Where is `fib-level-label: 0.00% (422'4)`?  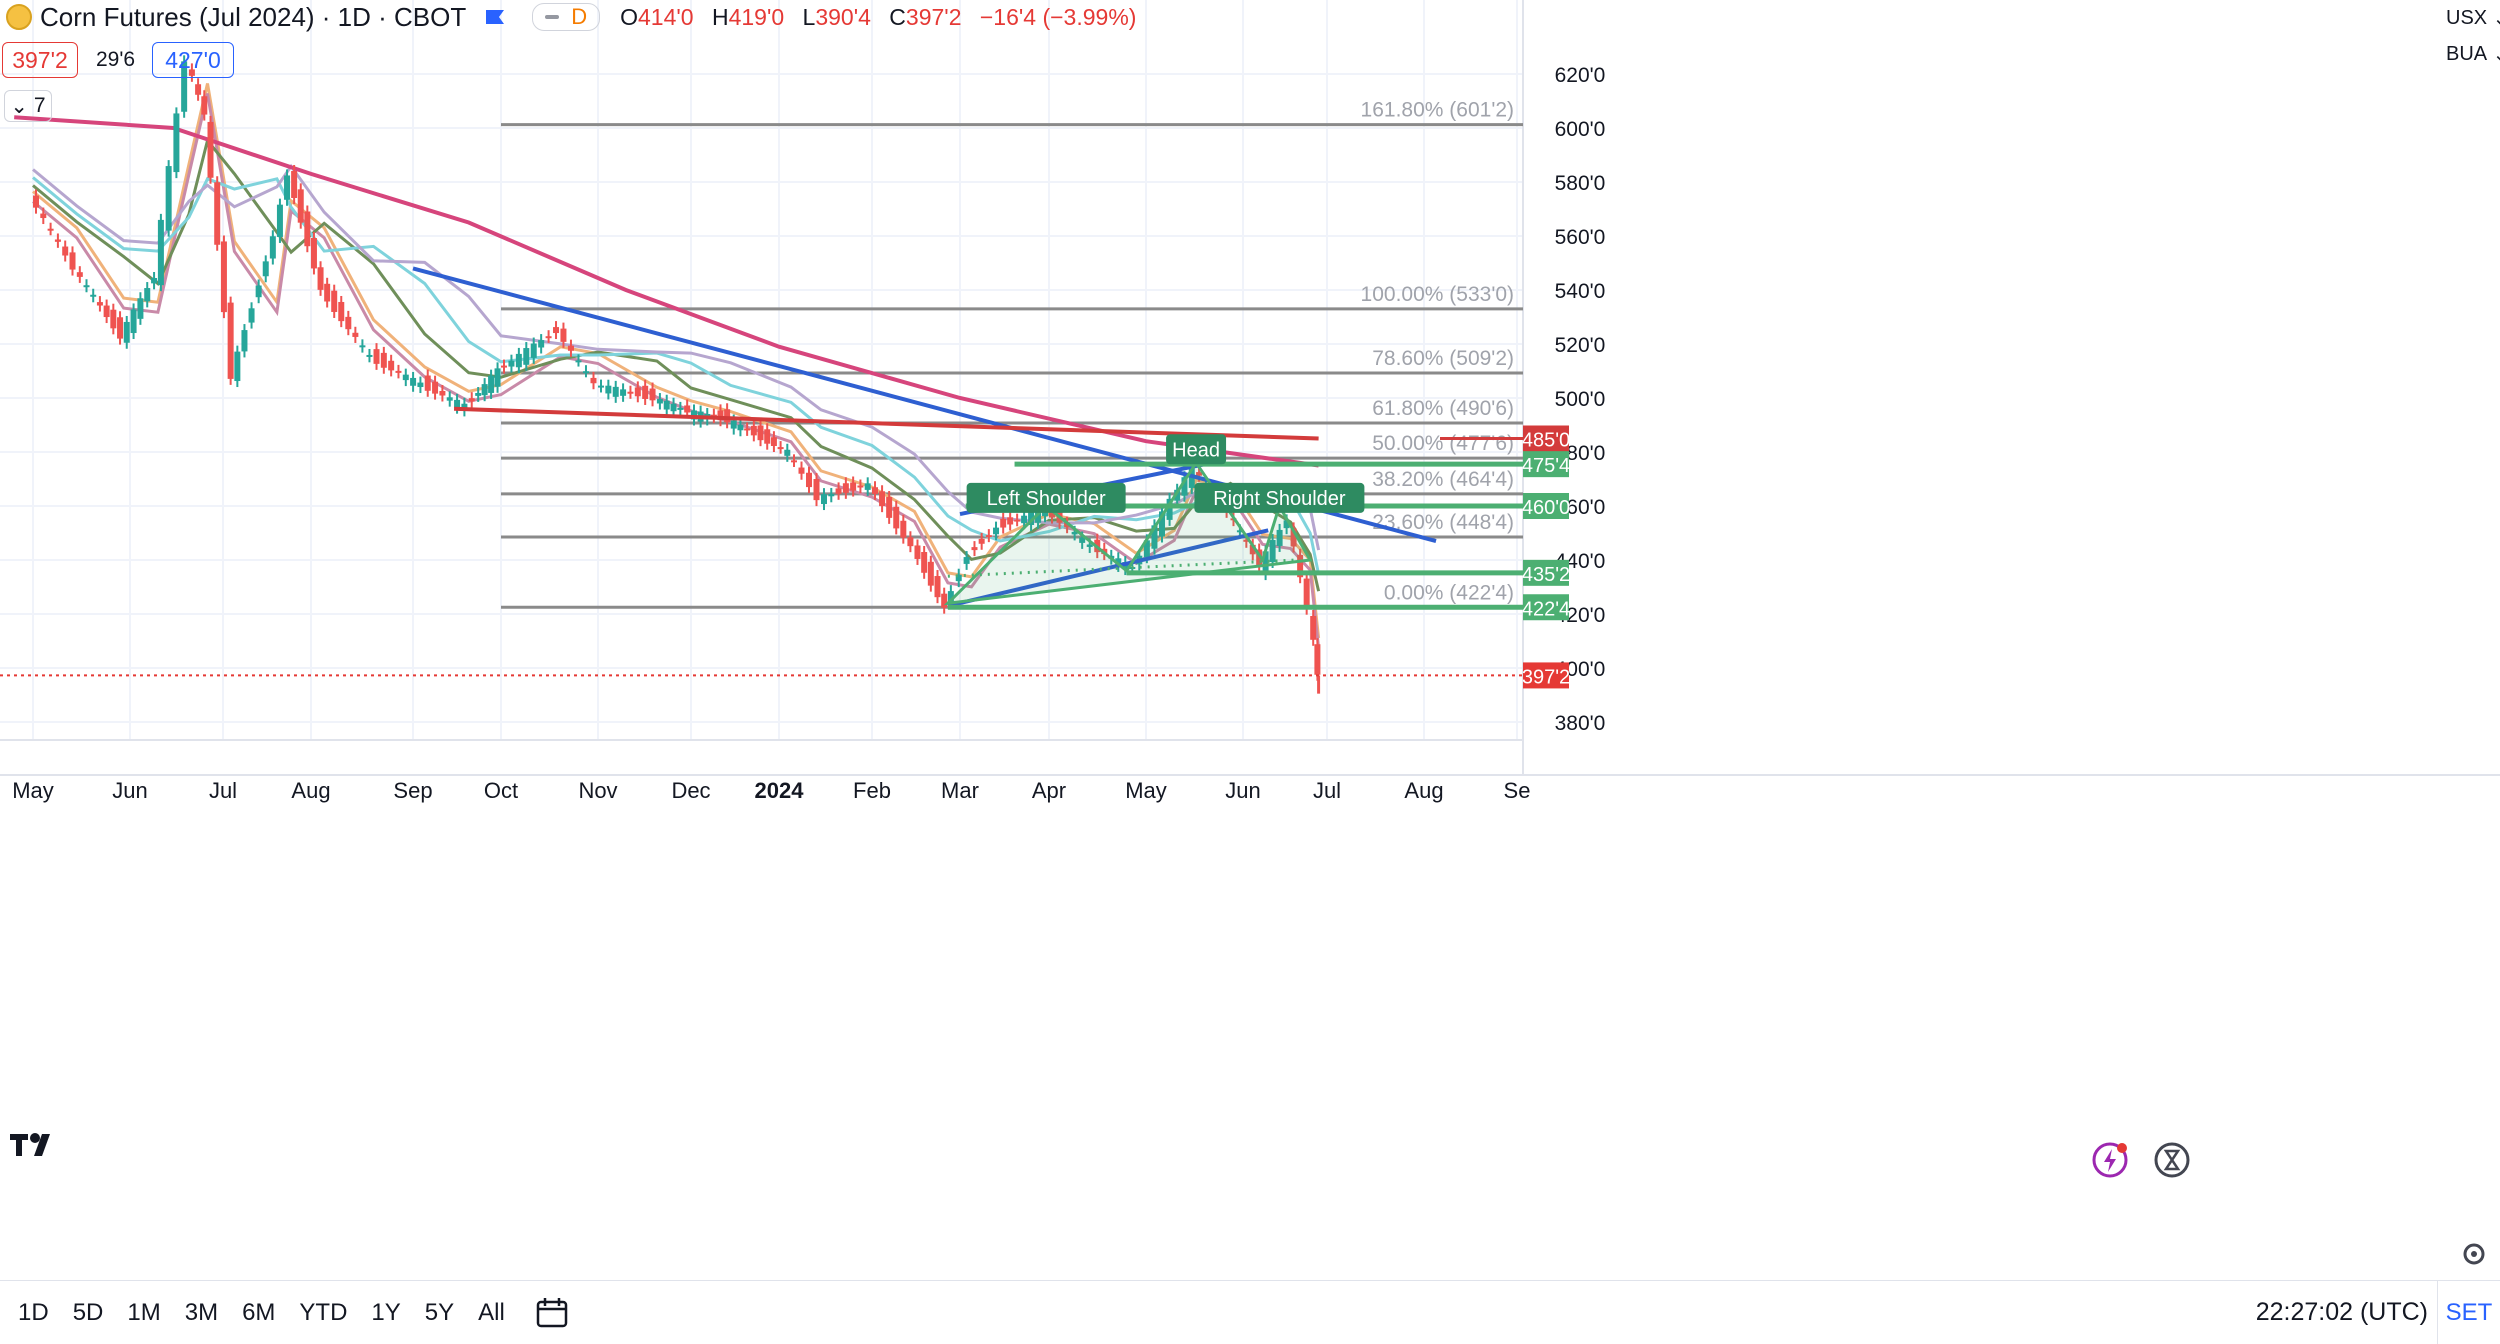
fib-level-label: 0.00% (422'4) is located at coordinates (1449, 592).